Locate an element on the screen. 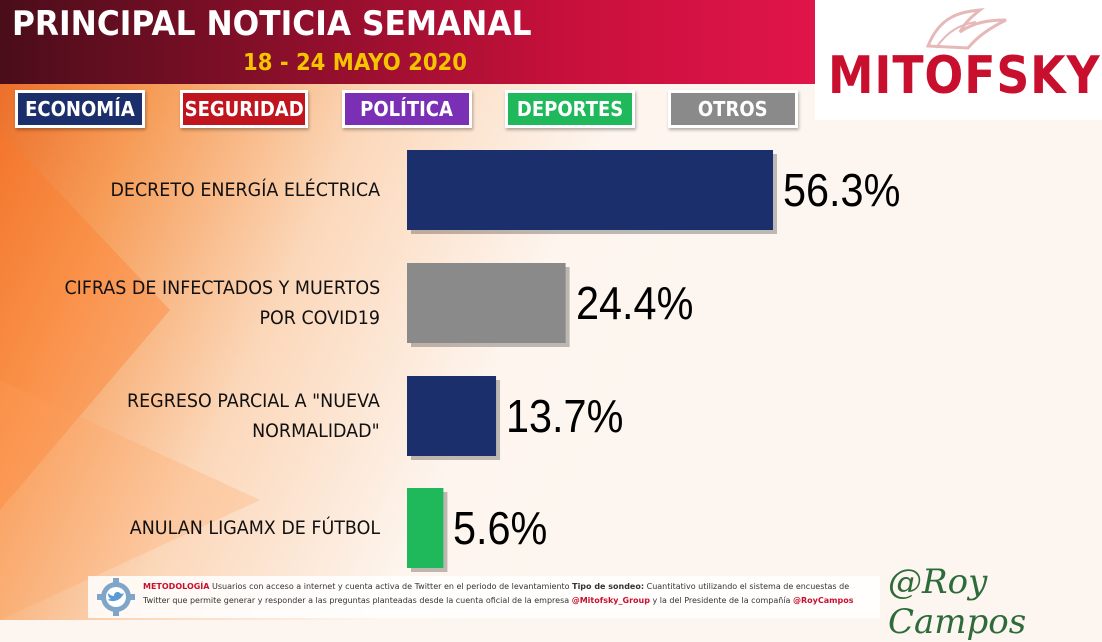 This screenshot has width=1102, height=642. tab-seguridad: SEGURIDAD is located at coordinates (244, 109).